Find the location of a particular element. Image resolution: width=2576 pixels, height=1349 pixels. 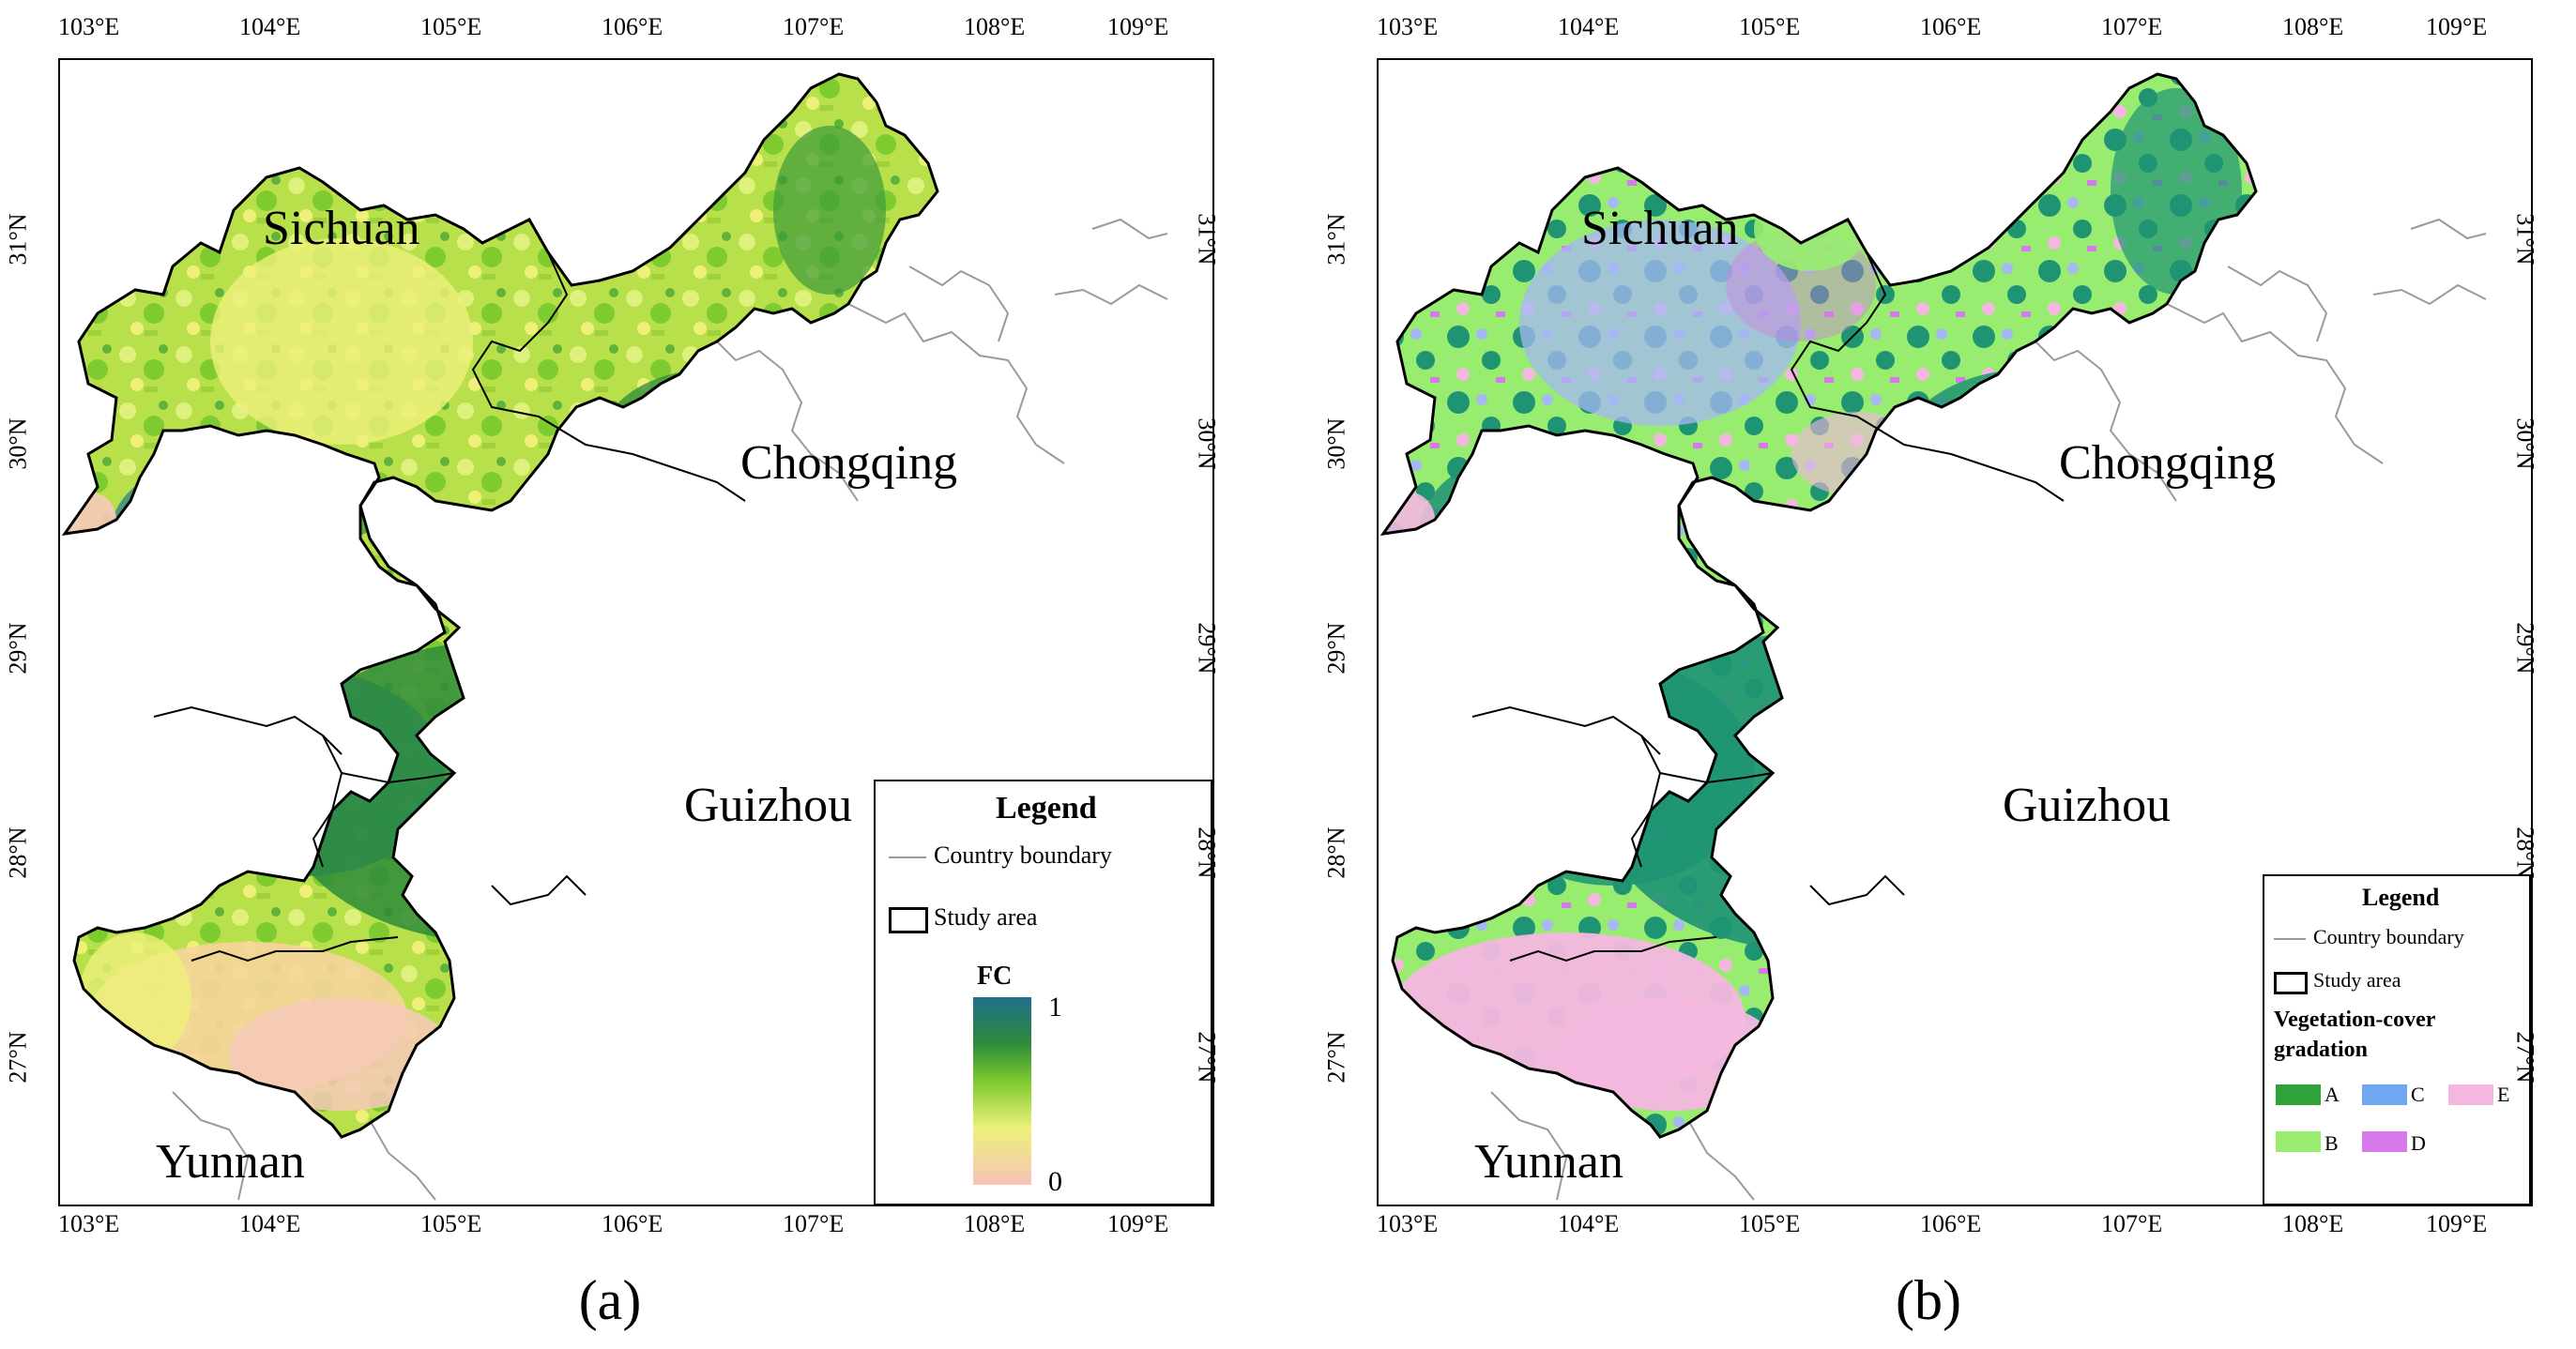

panel-caption-a: (a) is located at coordinates (610, 1300).